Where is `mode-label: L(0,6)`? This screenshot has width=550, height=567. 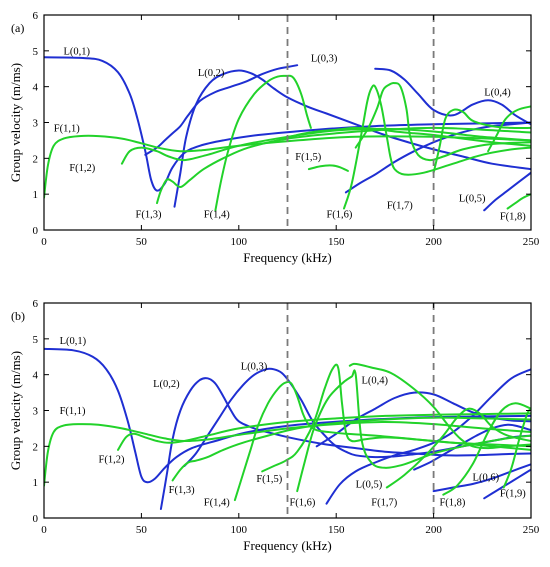 mode-label: L(0,6) is located at coordinates (486, 477).